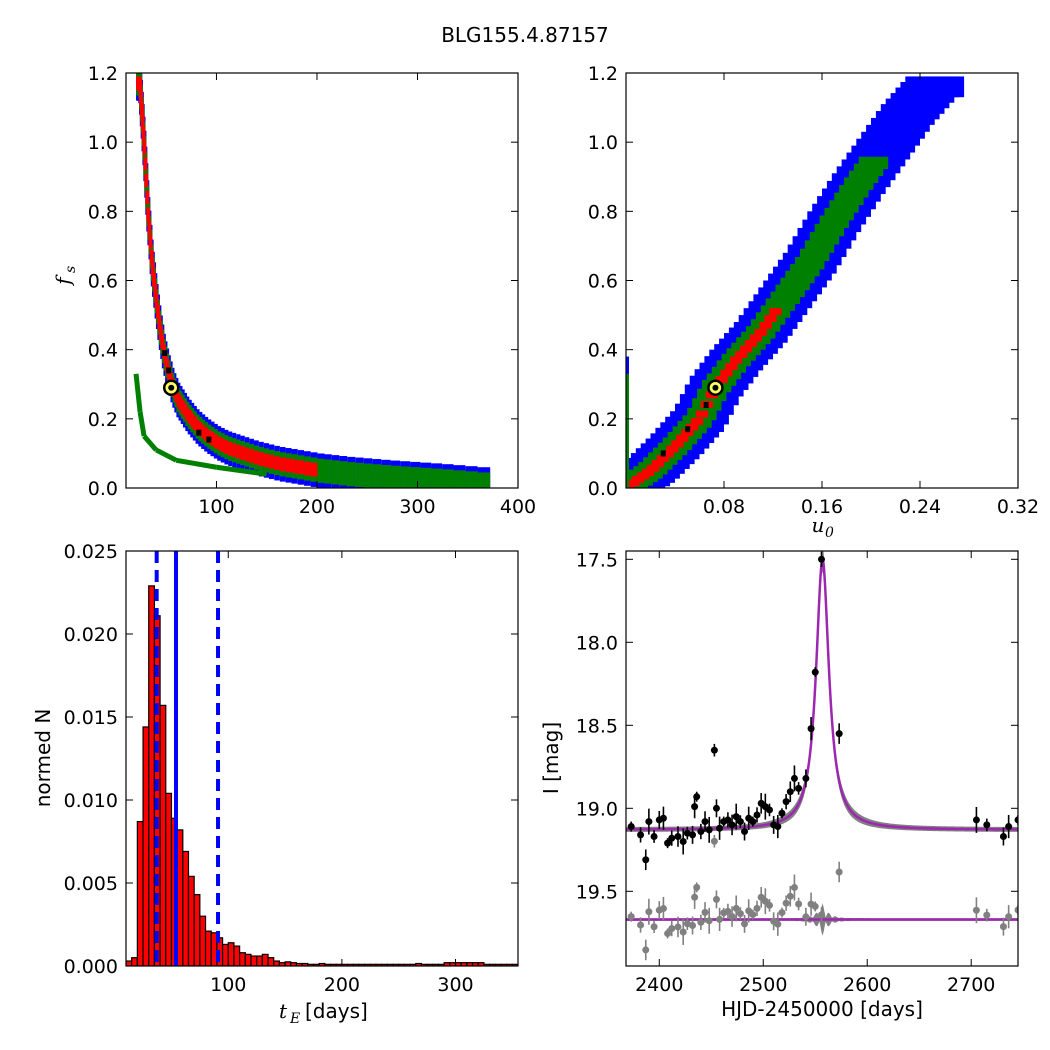 This screenshot has width=1050, height=1050. I want to click on x-tick-label: 2600, so click(867, 985).